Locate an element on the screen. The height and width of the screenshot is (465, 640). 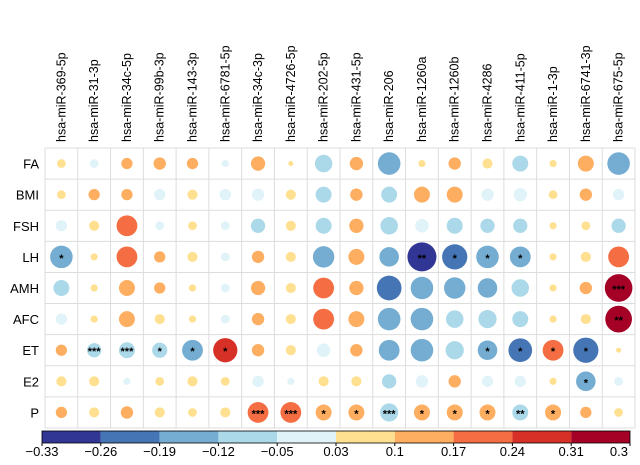
column-label: hsa-miR-6741-3p is located at coordinates (586, 93).